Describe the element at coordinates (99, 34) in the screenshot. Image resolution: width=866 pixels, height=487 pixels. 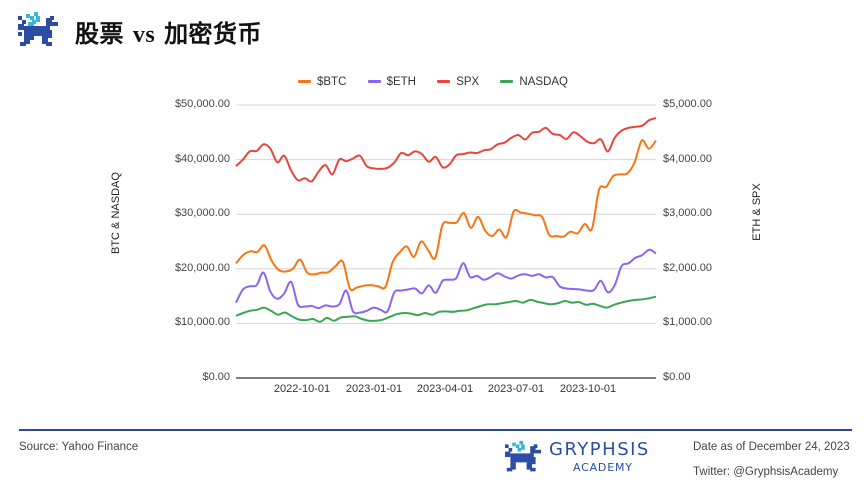
I see `title-part1: 股票` at that location.